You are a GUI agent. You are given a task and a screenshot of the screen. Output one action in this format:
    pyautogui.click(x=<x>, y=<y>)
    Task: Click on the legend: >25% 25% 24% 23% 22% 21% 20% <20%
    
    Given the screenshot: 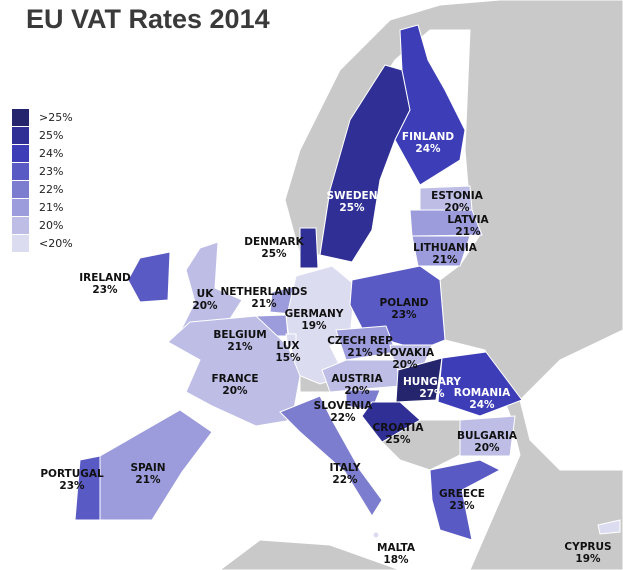 What is the action you would take?
    pyautogui.click(x=42, y=180)
    